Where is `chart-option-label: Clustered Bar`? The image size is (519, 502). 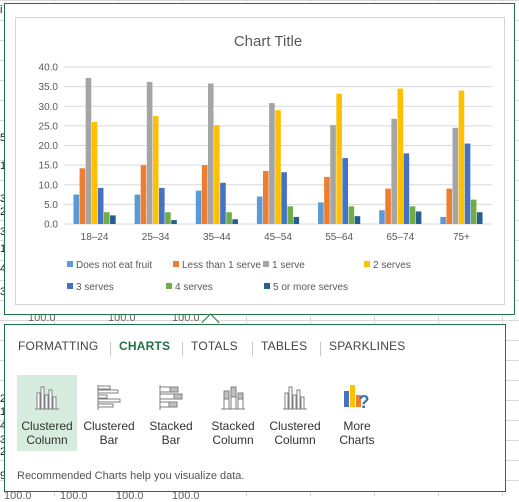 chart-option-label: Clustered Bar is located at coordinates (109, 433).